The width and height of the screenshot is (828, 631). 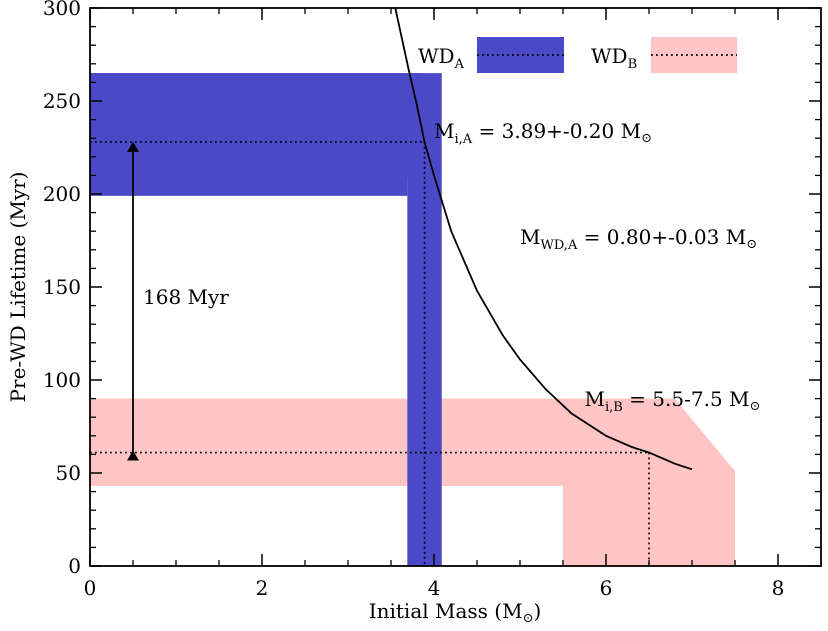 I want to click on x-axis-title: Initial Mass (M⊙), so click(x=455, y=612).